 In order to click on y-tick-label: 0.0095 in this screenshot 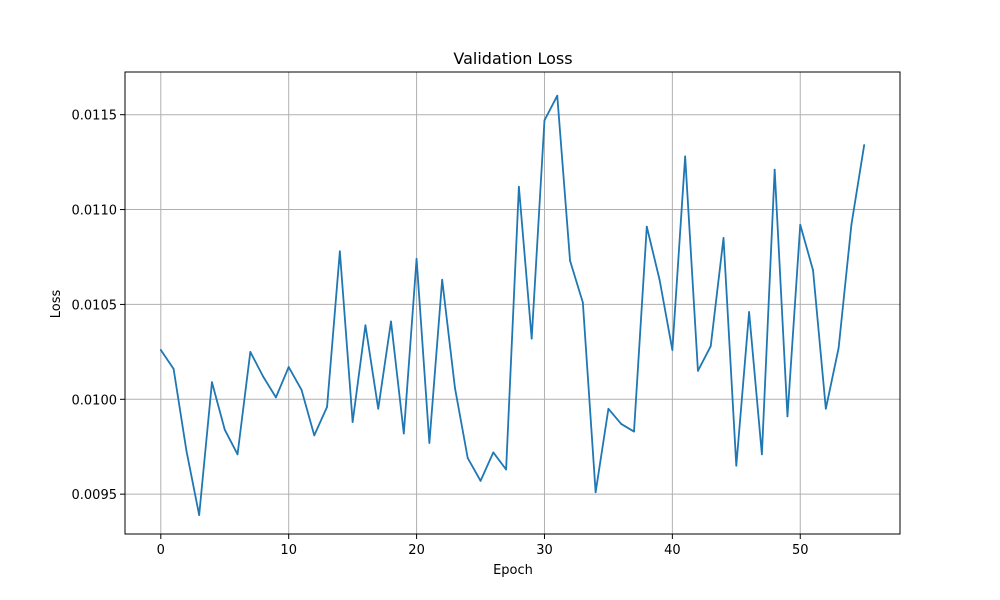, I will do `click(95, 495)`.